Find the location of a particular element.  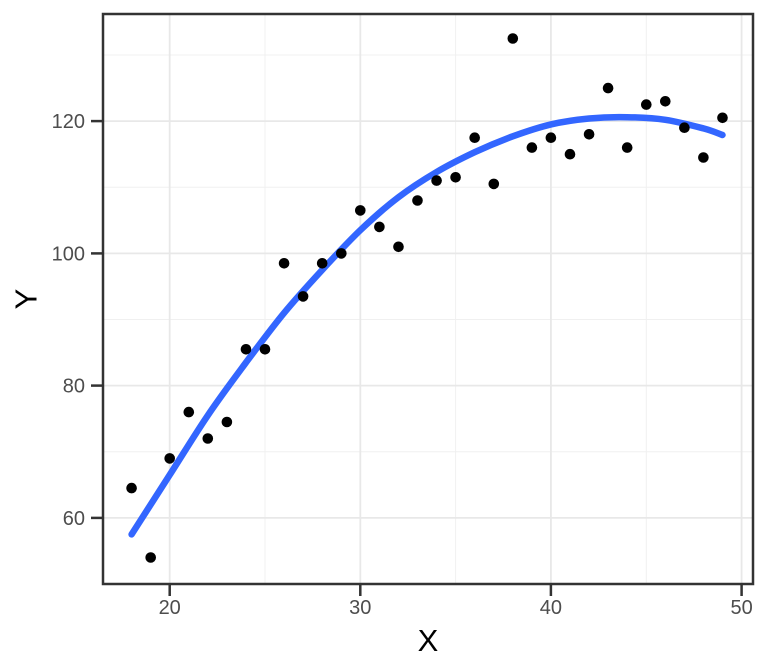

y-tick-label: 120 is located at coordinates (68, 122).